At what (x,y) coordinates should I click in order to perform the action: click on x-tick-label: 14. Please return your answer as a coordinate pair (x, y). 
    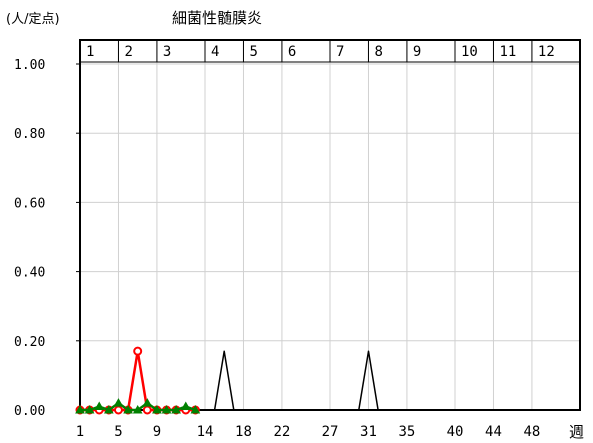
    Looking at the image, I should click on (205, 432).